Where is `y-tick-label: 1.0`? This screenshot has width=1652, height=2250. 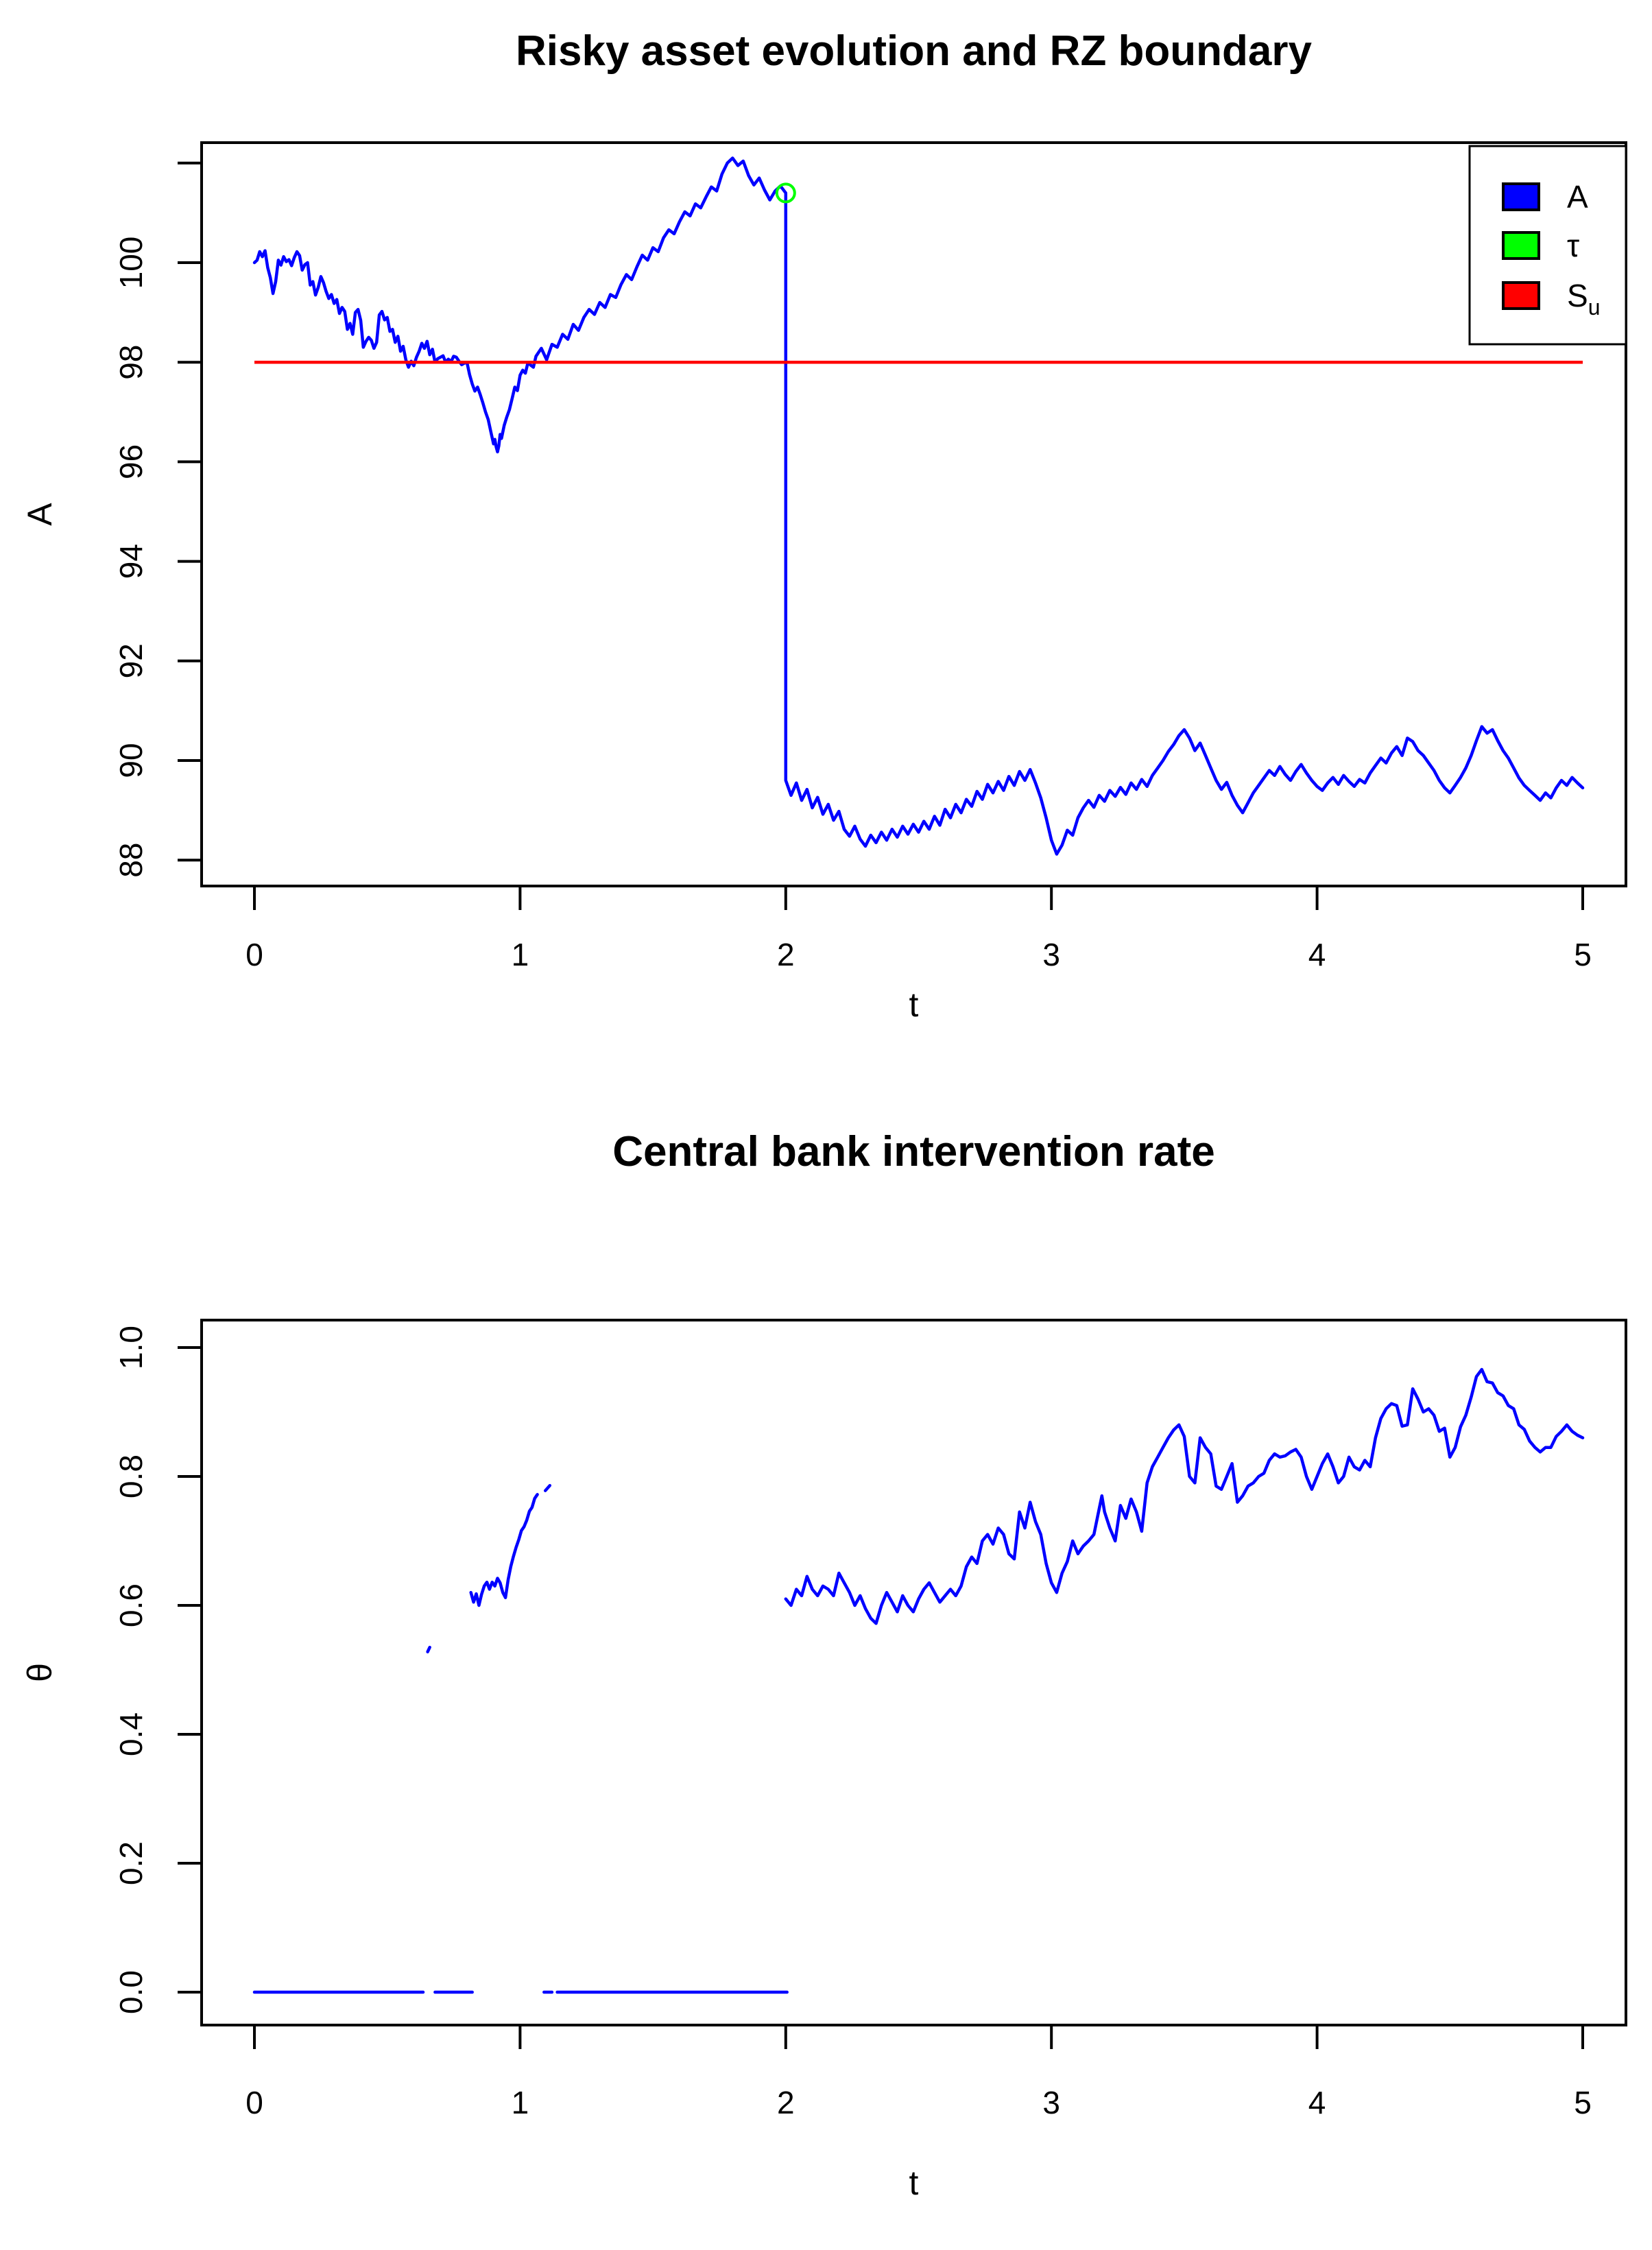
y-tick-label: 1.0 is located at coordinates (131, 1348).